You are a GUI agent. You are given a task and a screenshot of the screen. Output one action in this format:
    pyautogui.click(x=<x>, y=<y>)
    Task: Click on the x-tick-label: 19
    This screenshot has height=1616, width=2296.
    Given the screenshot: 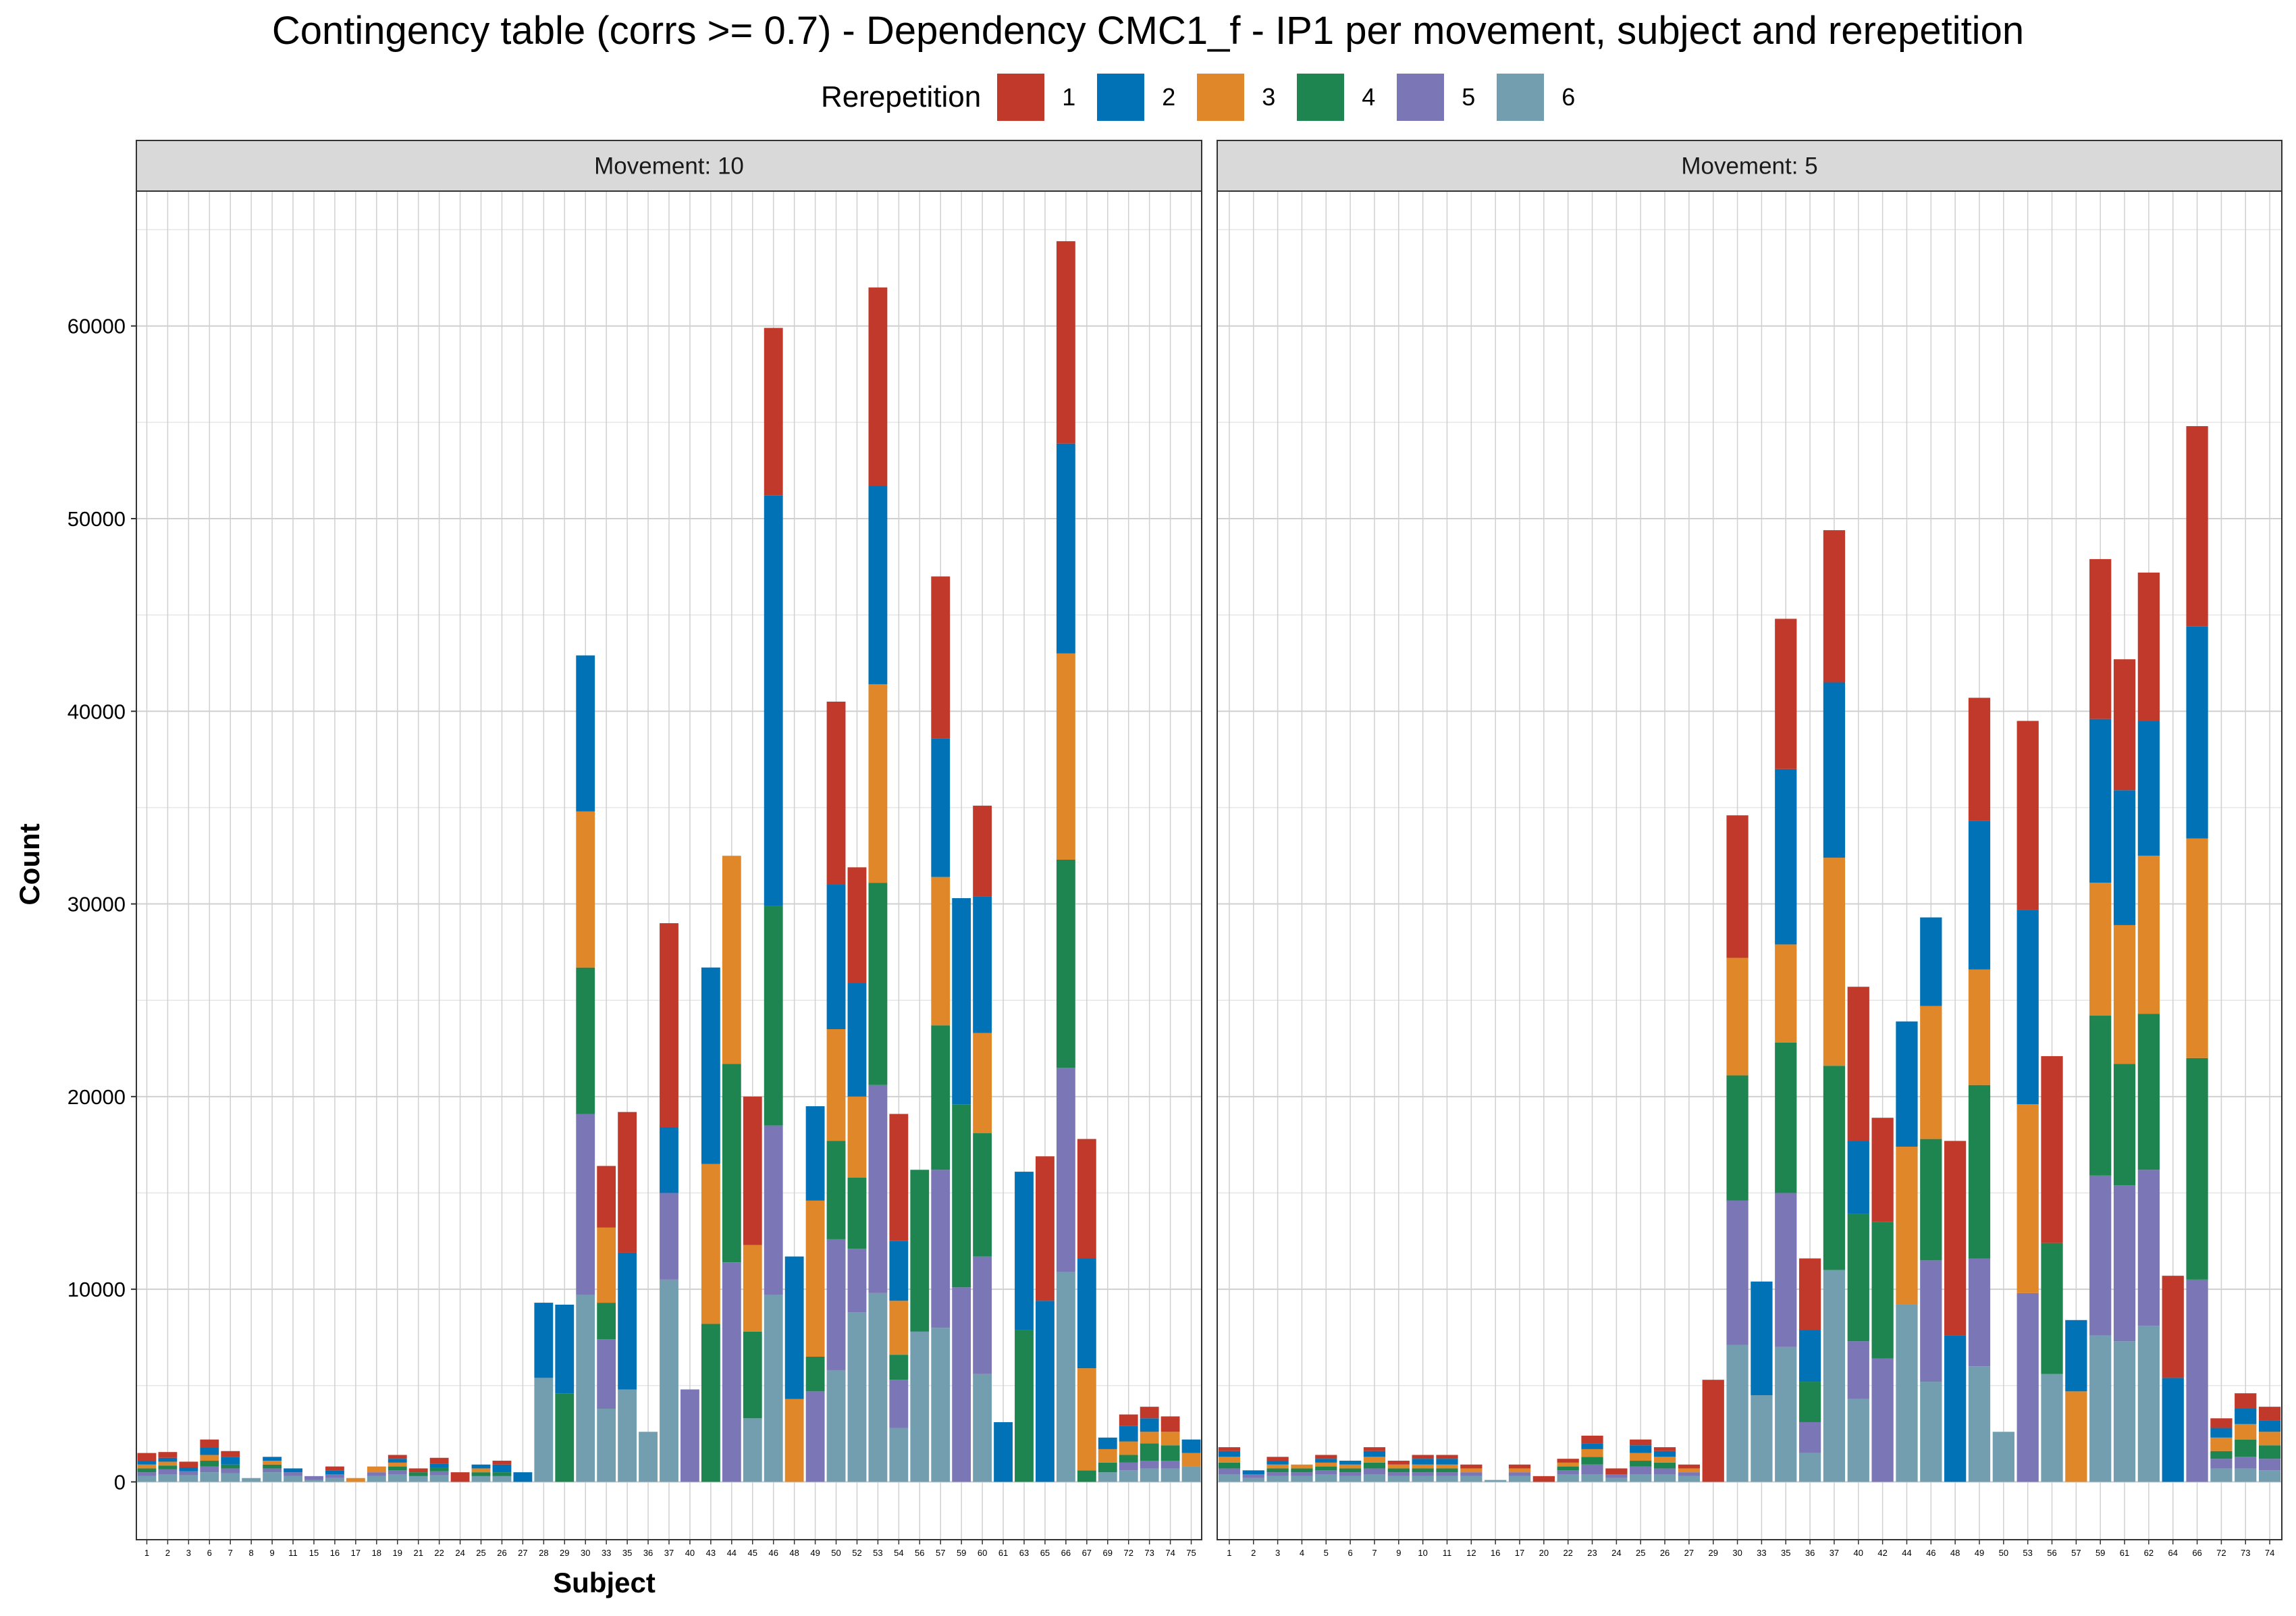 What is the action you would take?
    pyautogui.click(x=397, y=1553)
    